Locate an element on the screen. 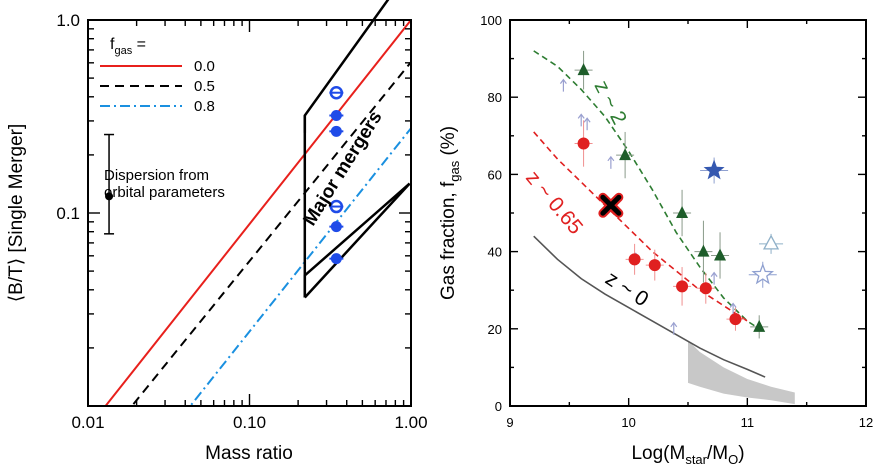 The image size is (886, 470). right-y-tick-label: 80 is located at coordinates (495, 97).